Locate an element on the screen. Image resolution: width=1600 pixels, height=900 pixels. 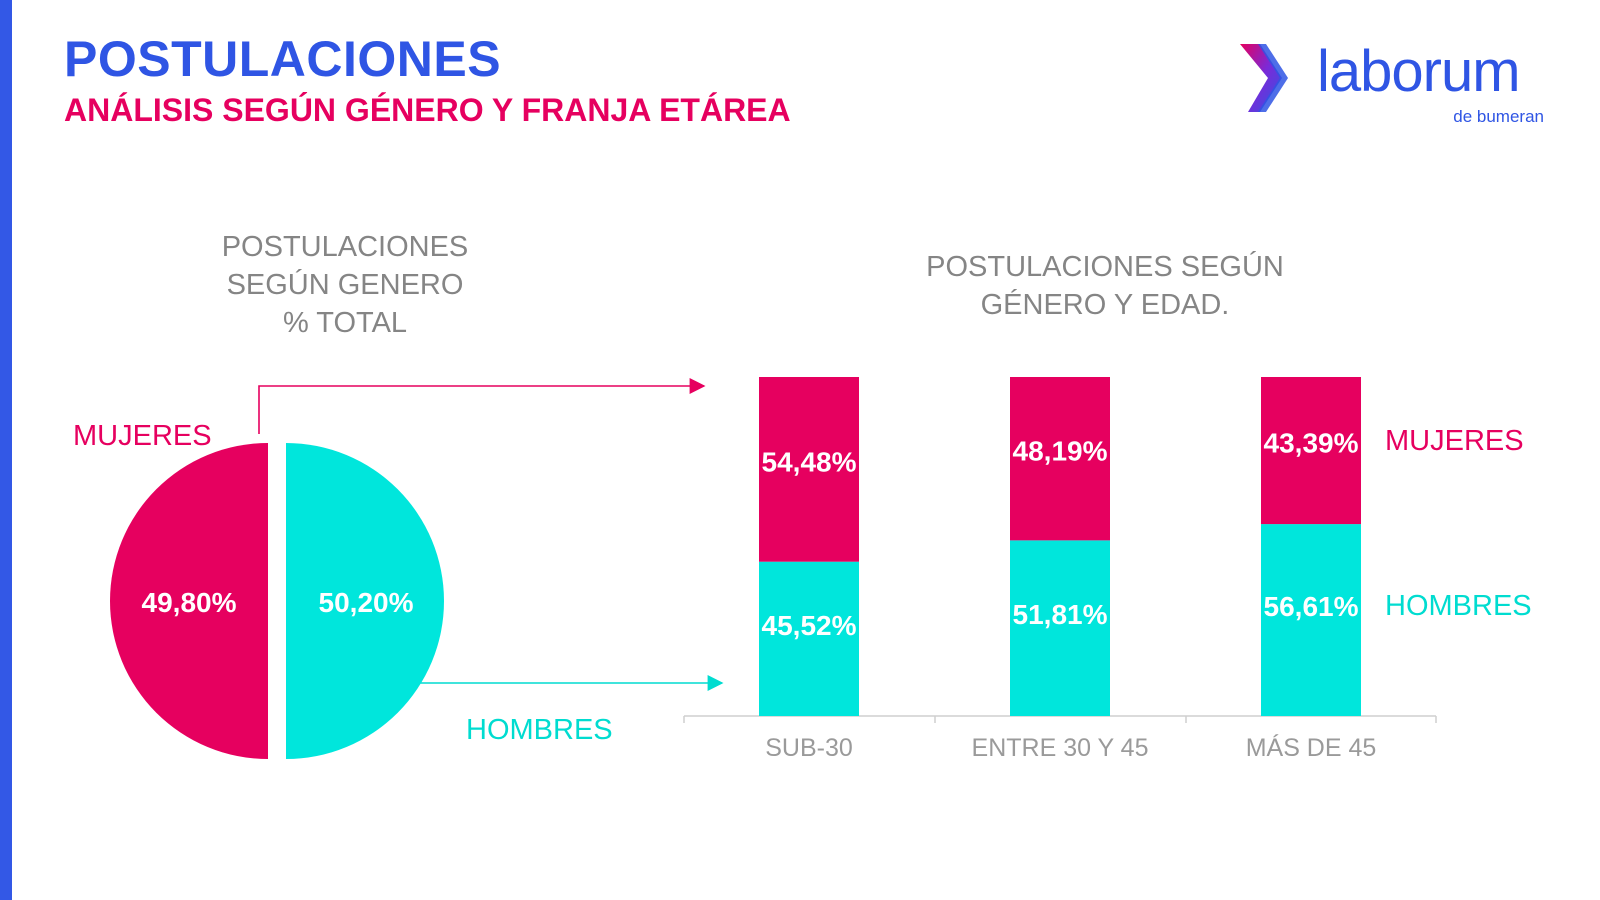
connector-arrow-mujeres is located at coordinates (482, 406).